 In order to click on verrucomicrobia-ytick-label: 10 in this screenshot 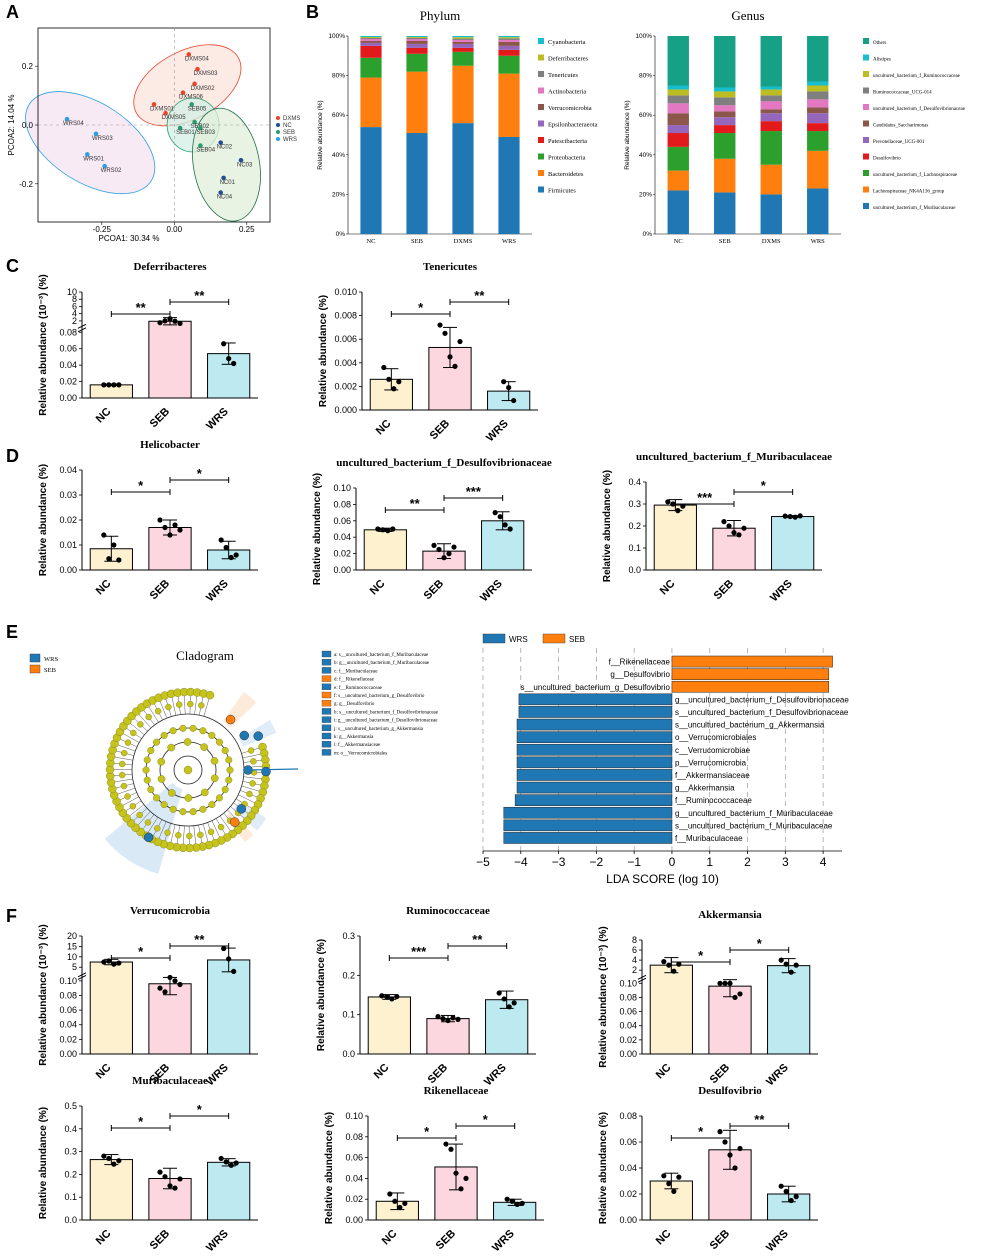, I will do `click(72, 957)`.